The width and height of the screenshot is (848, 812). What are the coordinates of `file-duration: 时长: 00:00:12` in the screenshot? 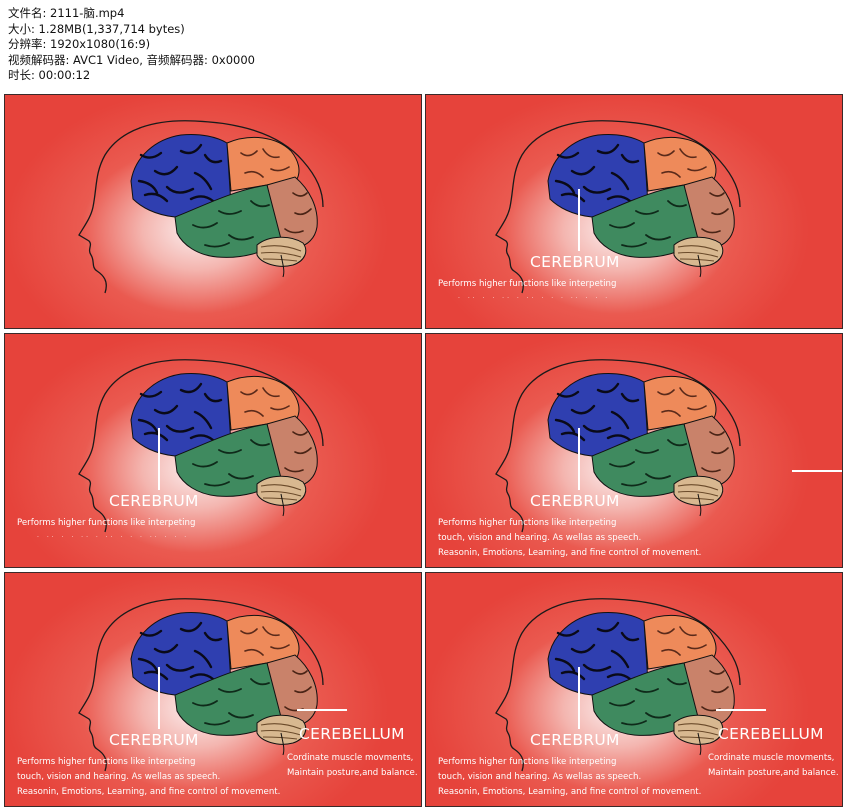 It's located at (49, 75).